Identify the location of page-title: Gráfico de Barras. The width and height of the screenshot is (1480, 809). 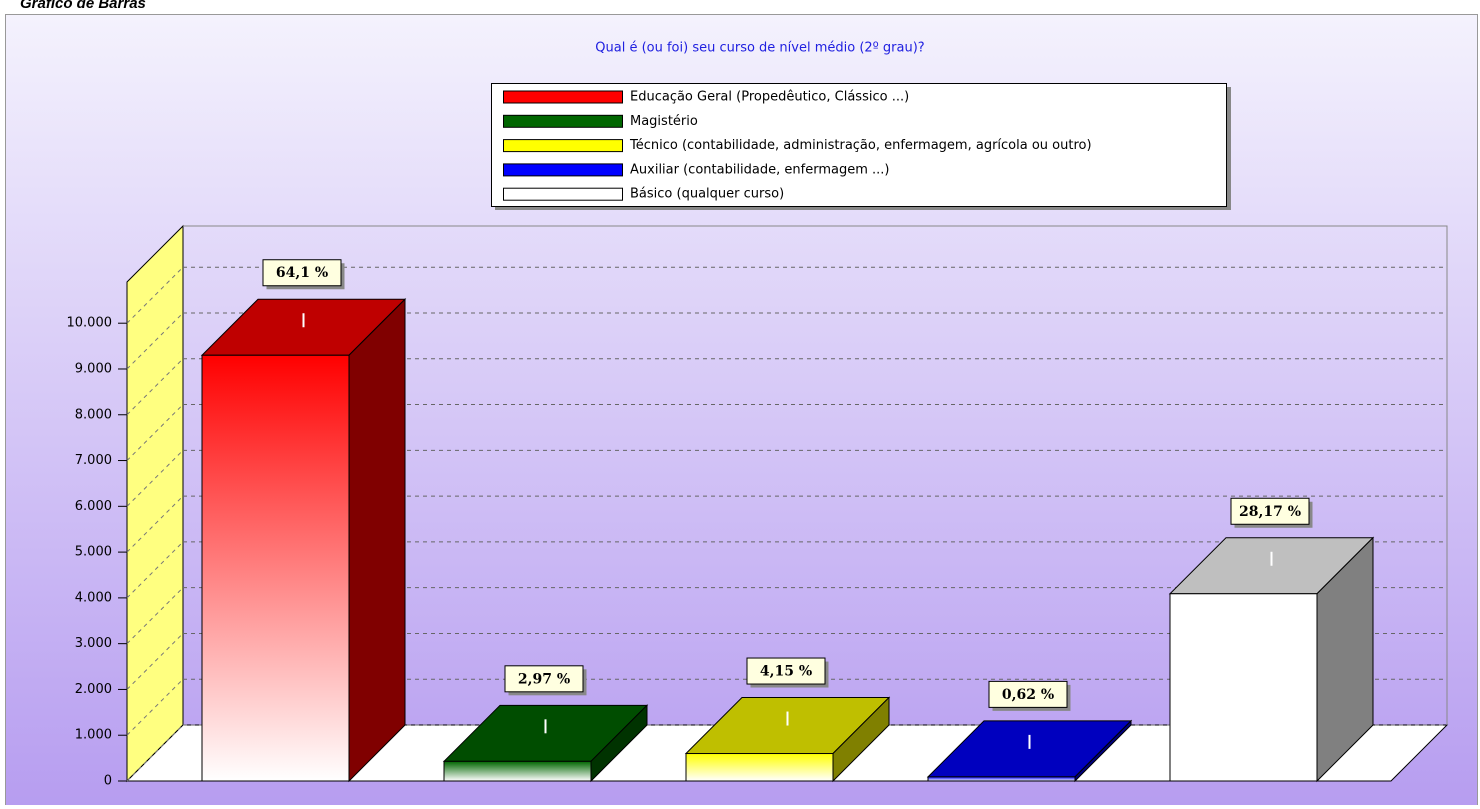
(83, 6).